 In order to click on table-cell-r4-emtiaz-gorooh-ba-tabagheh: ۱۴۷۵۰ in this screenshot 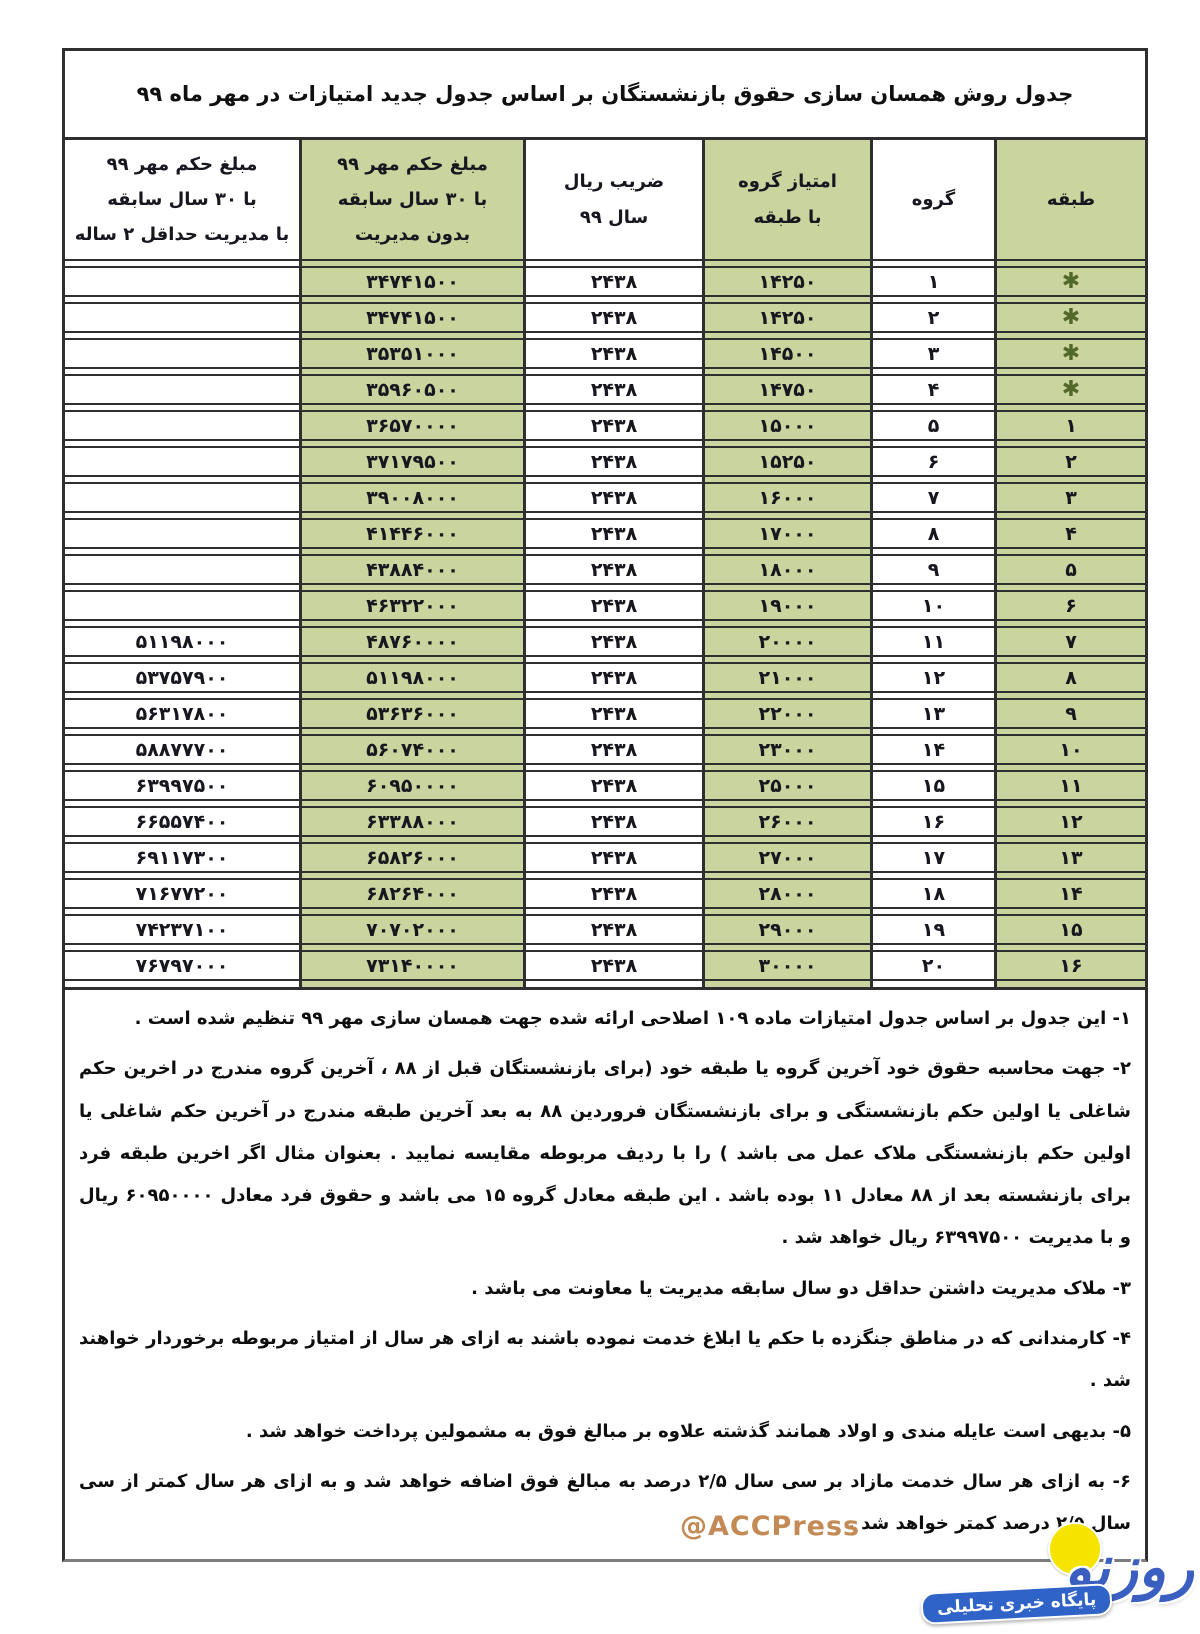, I will do `click(787, 389)`.